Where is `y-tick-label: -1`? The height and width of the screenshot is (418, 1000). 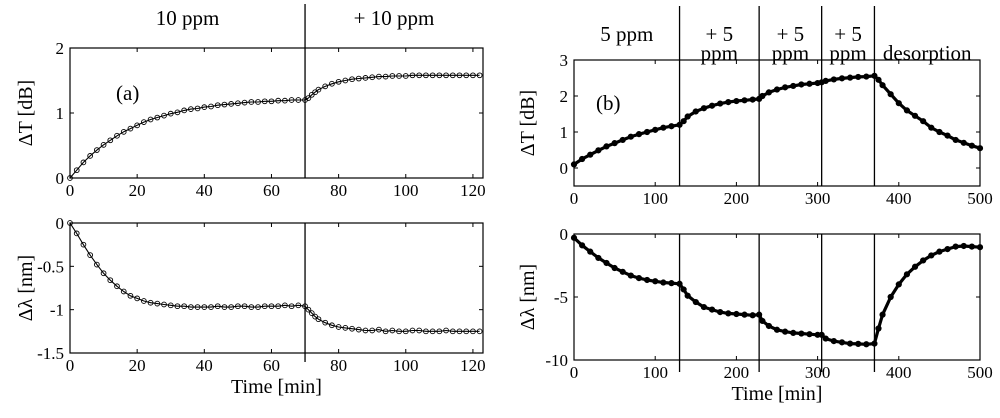
y-tick-label: -1 is located at coordinates (57, 310).